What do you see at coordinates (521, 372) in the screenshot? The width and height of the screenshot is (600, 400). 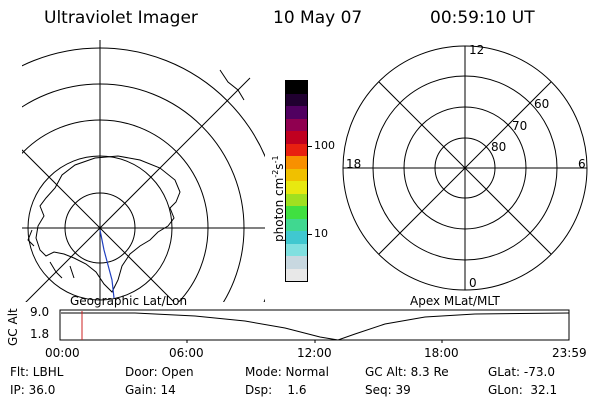 I see `info-glat: GLat: -73.0` at bounding box center [521, 372].